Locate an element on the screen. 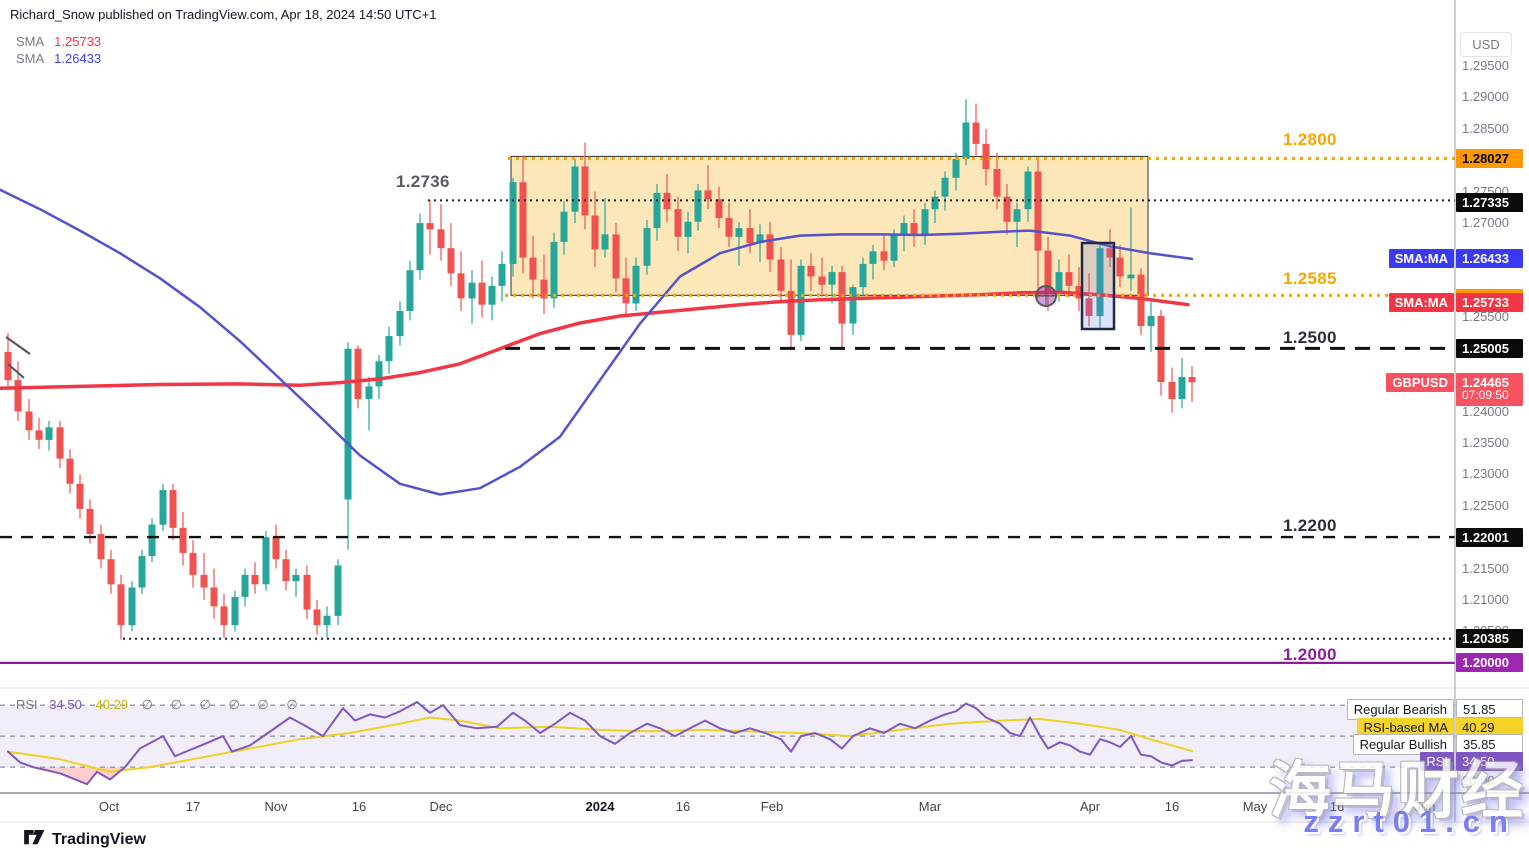  price-axis-chip: 1.25733 is located at coordinates (1489, 303).